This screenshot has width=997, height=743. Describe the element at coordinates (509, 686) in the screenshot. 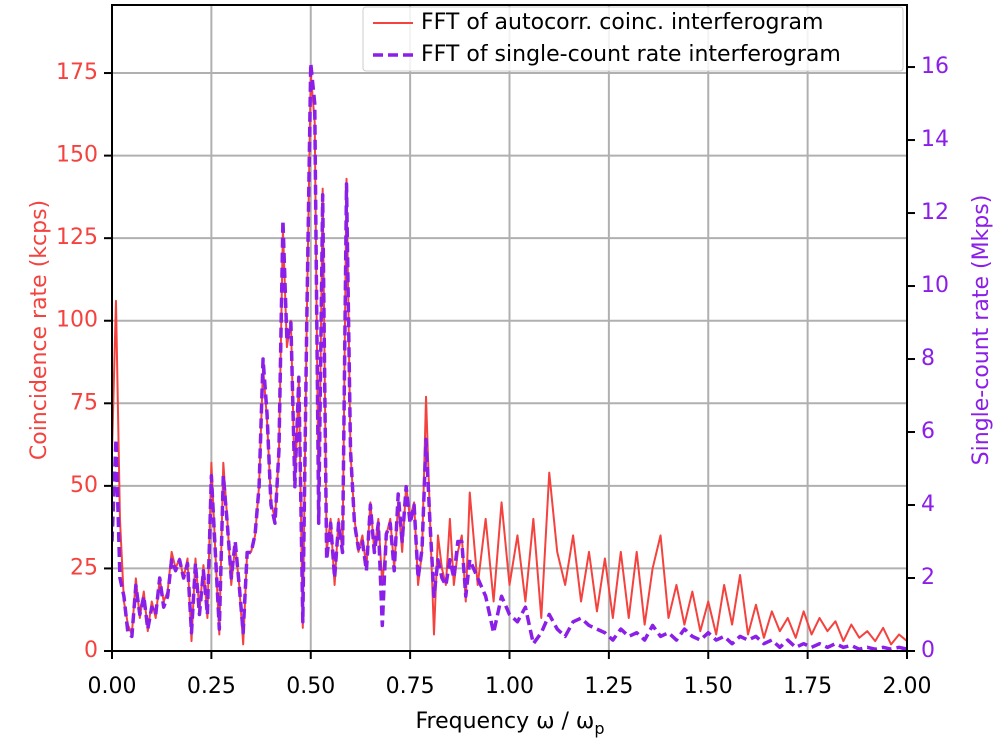

I see `x-tick-label: 1.00` at that location.